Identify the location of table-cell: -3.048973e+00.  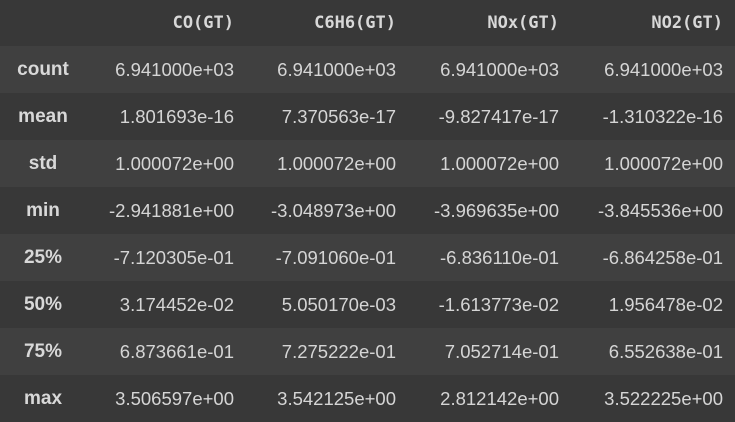
(327, 210).